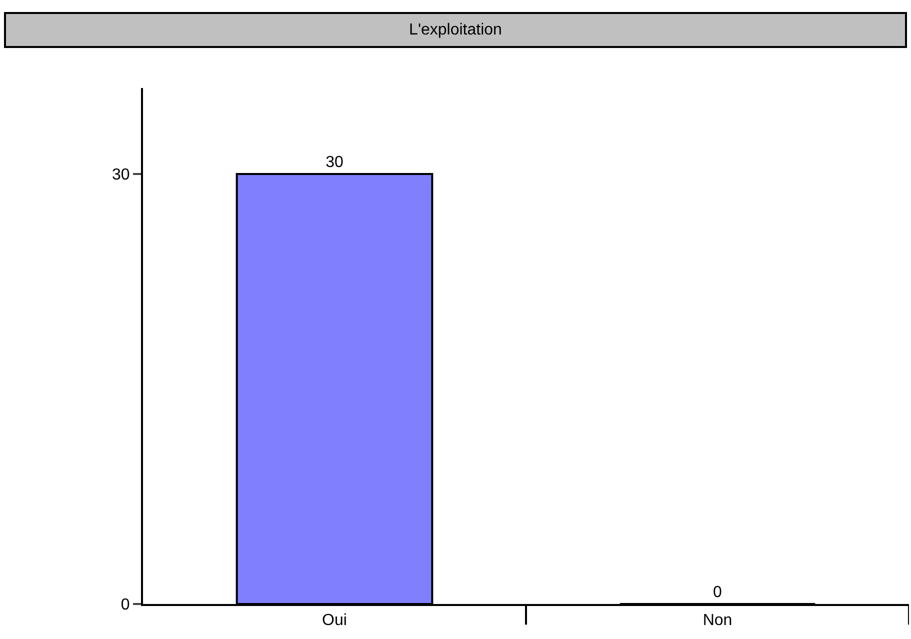 The image size is (911, 639). What do you see at coordinates (717, 621) in the screenshot?
I see `x-tick-label: Non` at bounding box center [717, 621].